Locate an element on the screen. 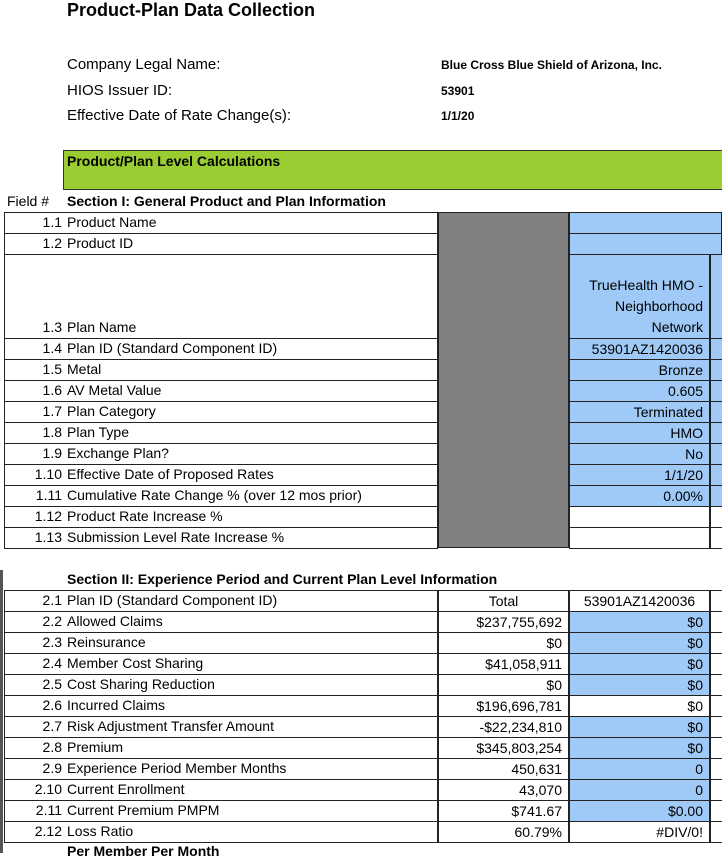  company-name-label: Company Legal Name: is located at coordinates (144, 64).